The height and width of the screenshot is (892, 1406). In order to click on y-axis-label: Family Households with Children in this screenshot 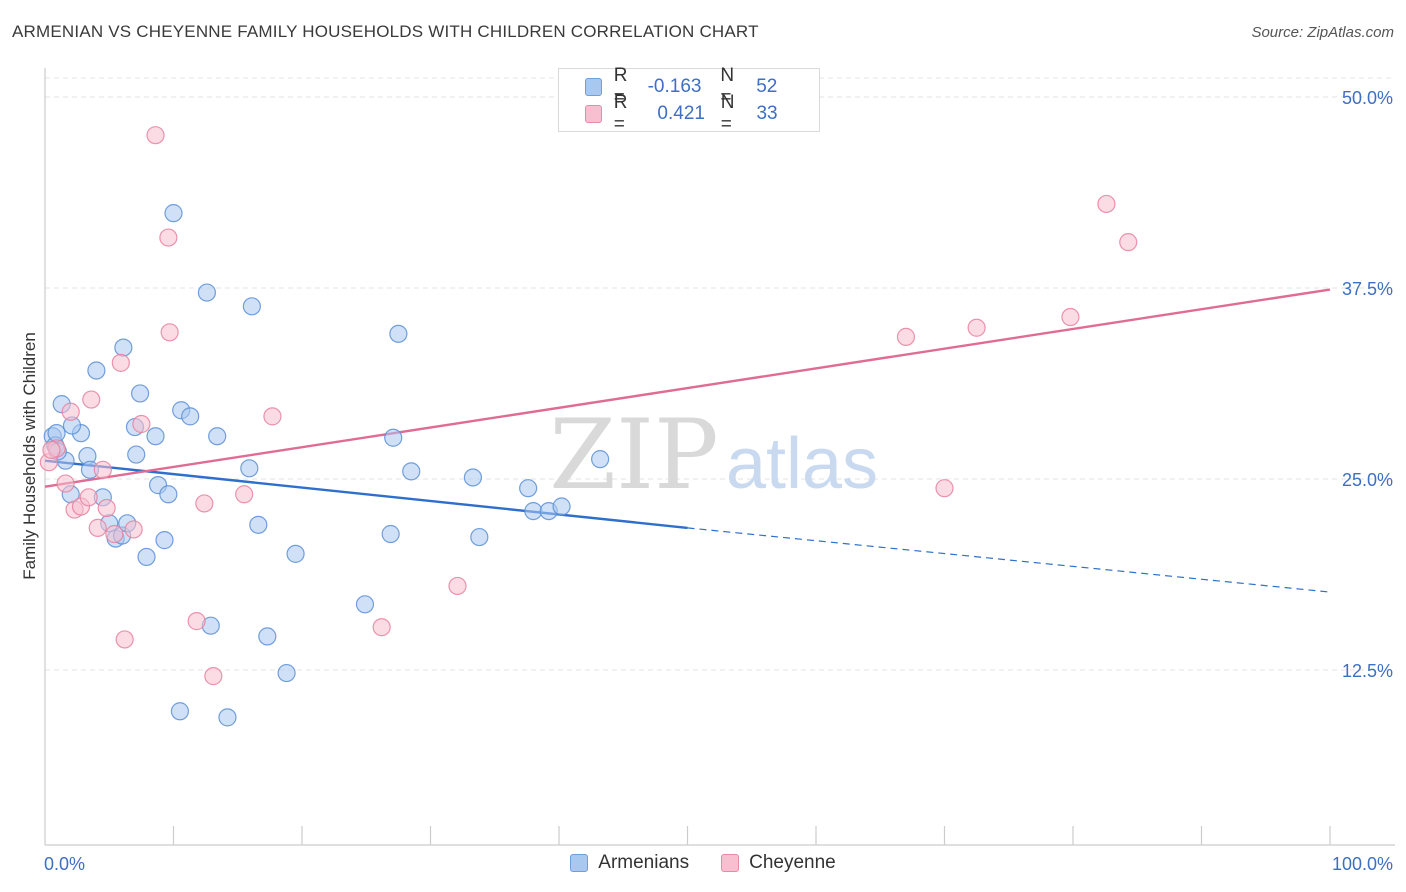, I will do `click(29, 456)`.